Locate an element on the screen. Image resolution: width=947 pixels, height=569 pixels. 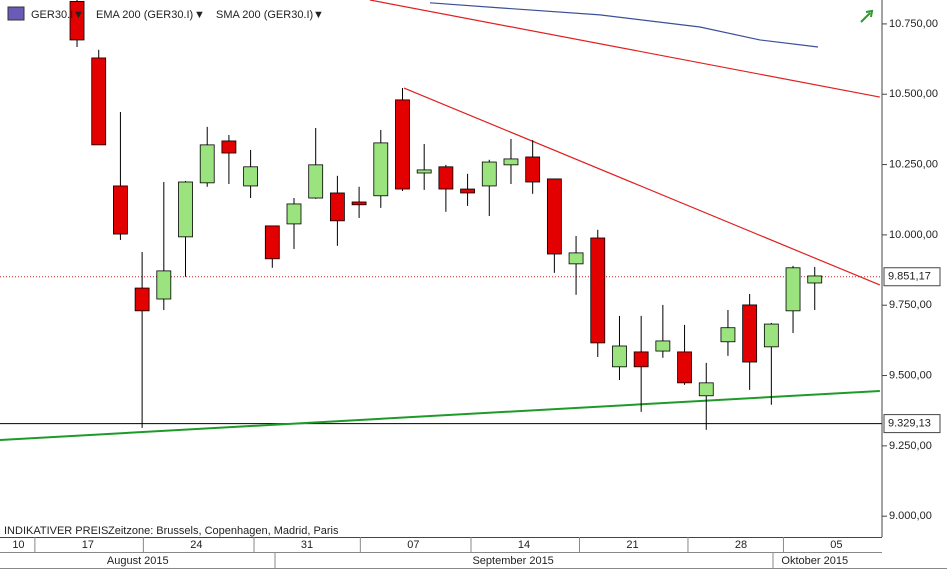
x-tick-label: 28 is located at coordinates (741, 545).